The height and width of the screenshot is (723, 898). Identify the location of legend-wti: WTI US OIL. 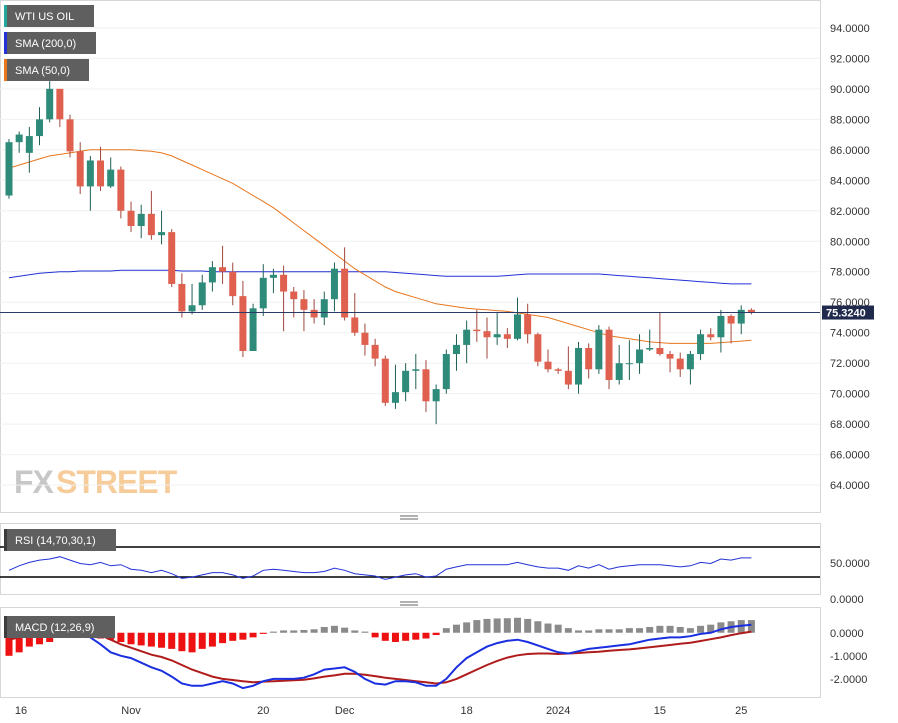
(49, 16).